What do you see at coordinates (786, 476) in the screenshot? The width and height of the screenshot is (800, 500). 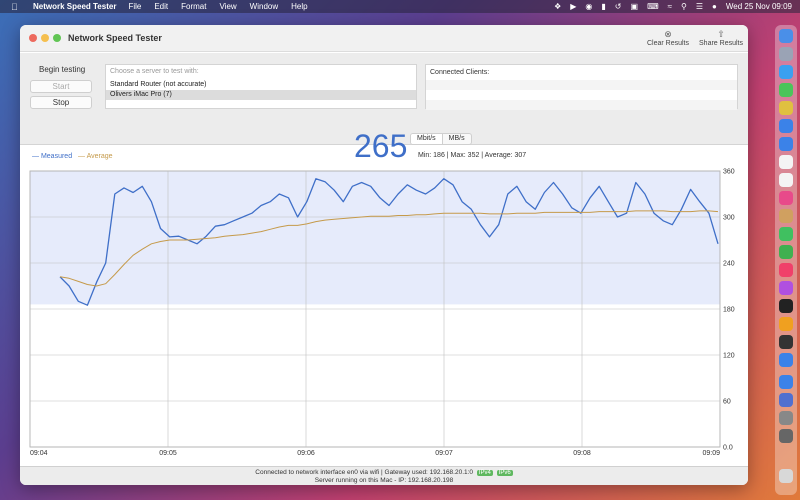 I see `trash-icon` at bounding box center [786, 476].